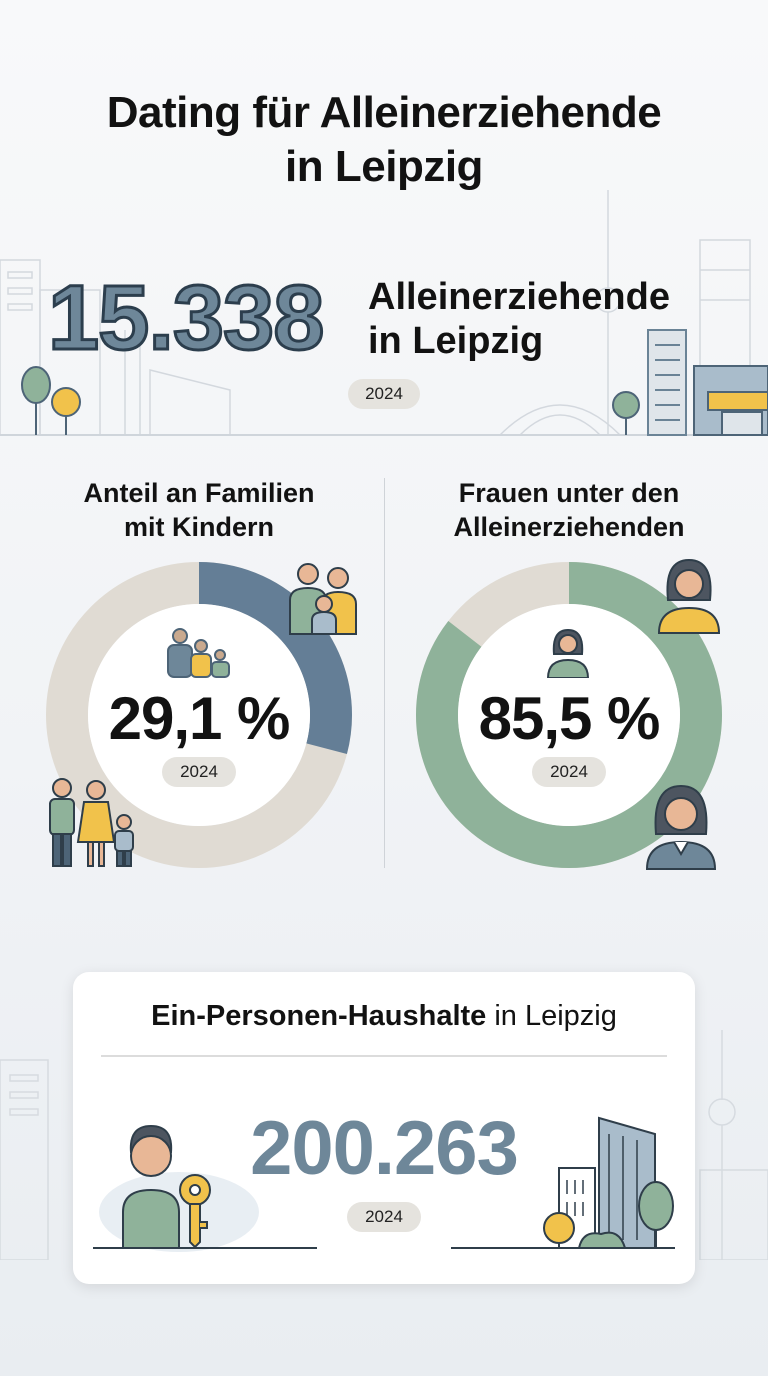  Describe the element at coordinates (563, 1182) in the screenshot. I see `buildings-icon` at that location.